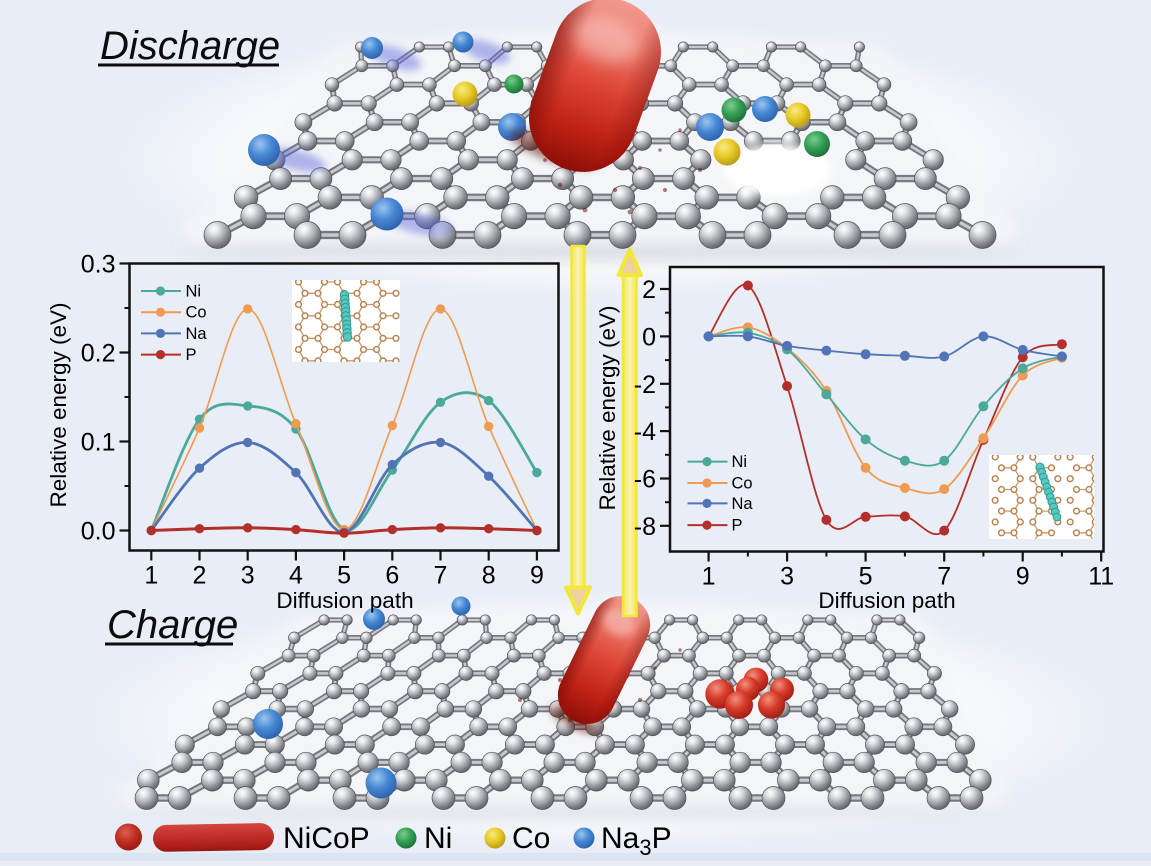 The image size is (1151, 866). I want to click on svg-text: 0.0, so click(98, 532).